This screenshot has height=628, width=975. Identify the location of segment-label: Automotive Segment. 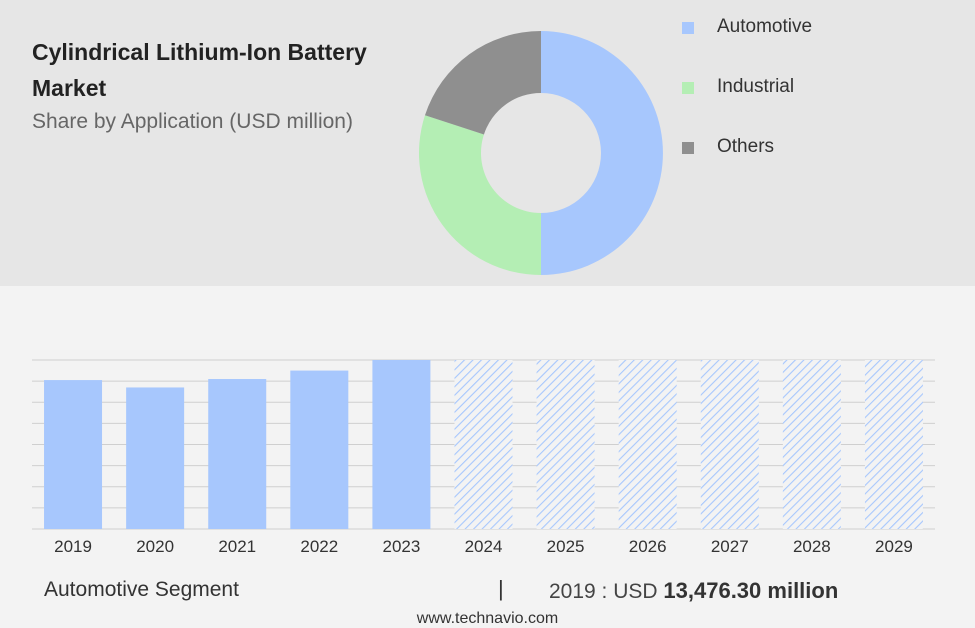
(141, 589).